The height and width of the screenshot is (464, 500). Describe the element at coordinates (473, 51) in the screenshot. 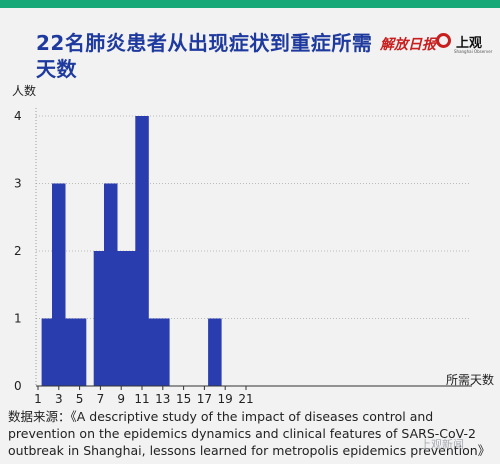

I see `shangguan-logo-subtext: Shanghai Observer` at that location.